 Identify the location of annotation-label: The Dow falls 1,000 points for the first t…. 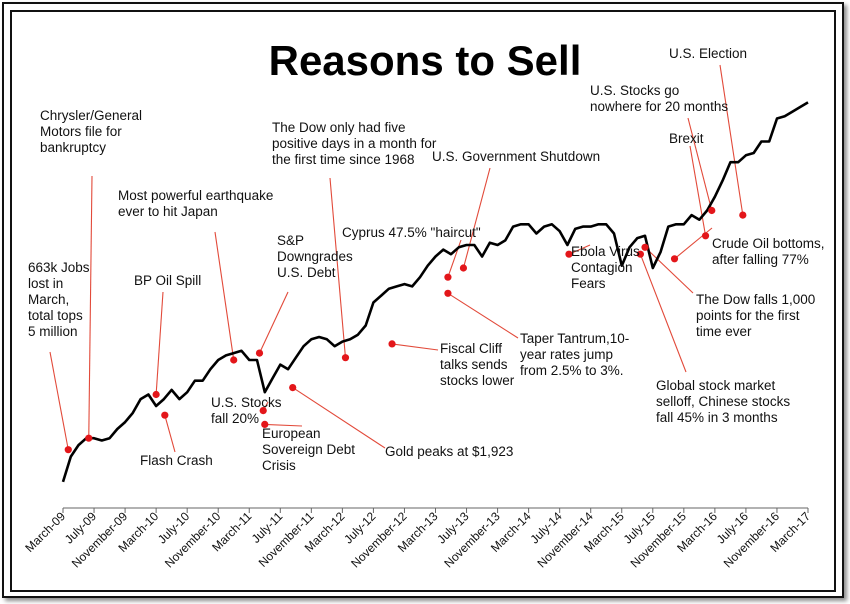
(755, 315).